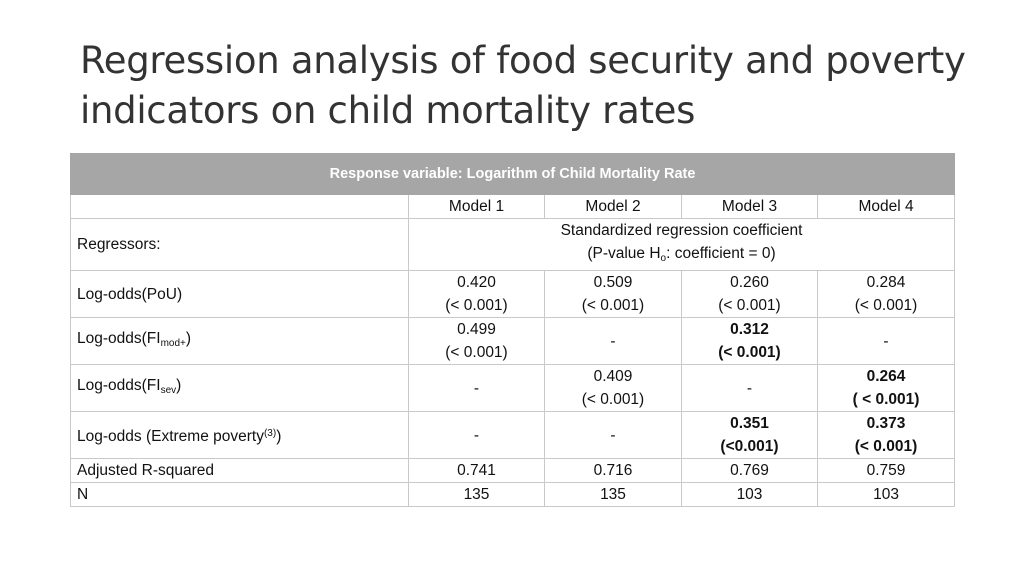 This screenshot has height=576, width=1024. Describe the element at coordinates (476, 294) in the screenshot. I see `cell-pou-m1: 0.420 (< 0.001)` at that location.